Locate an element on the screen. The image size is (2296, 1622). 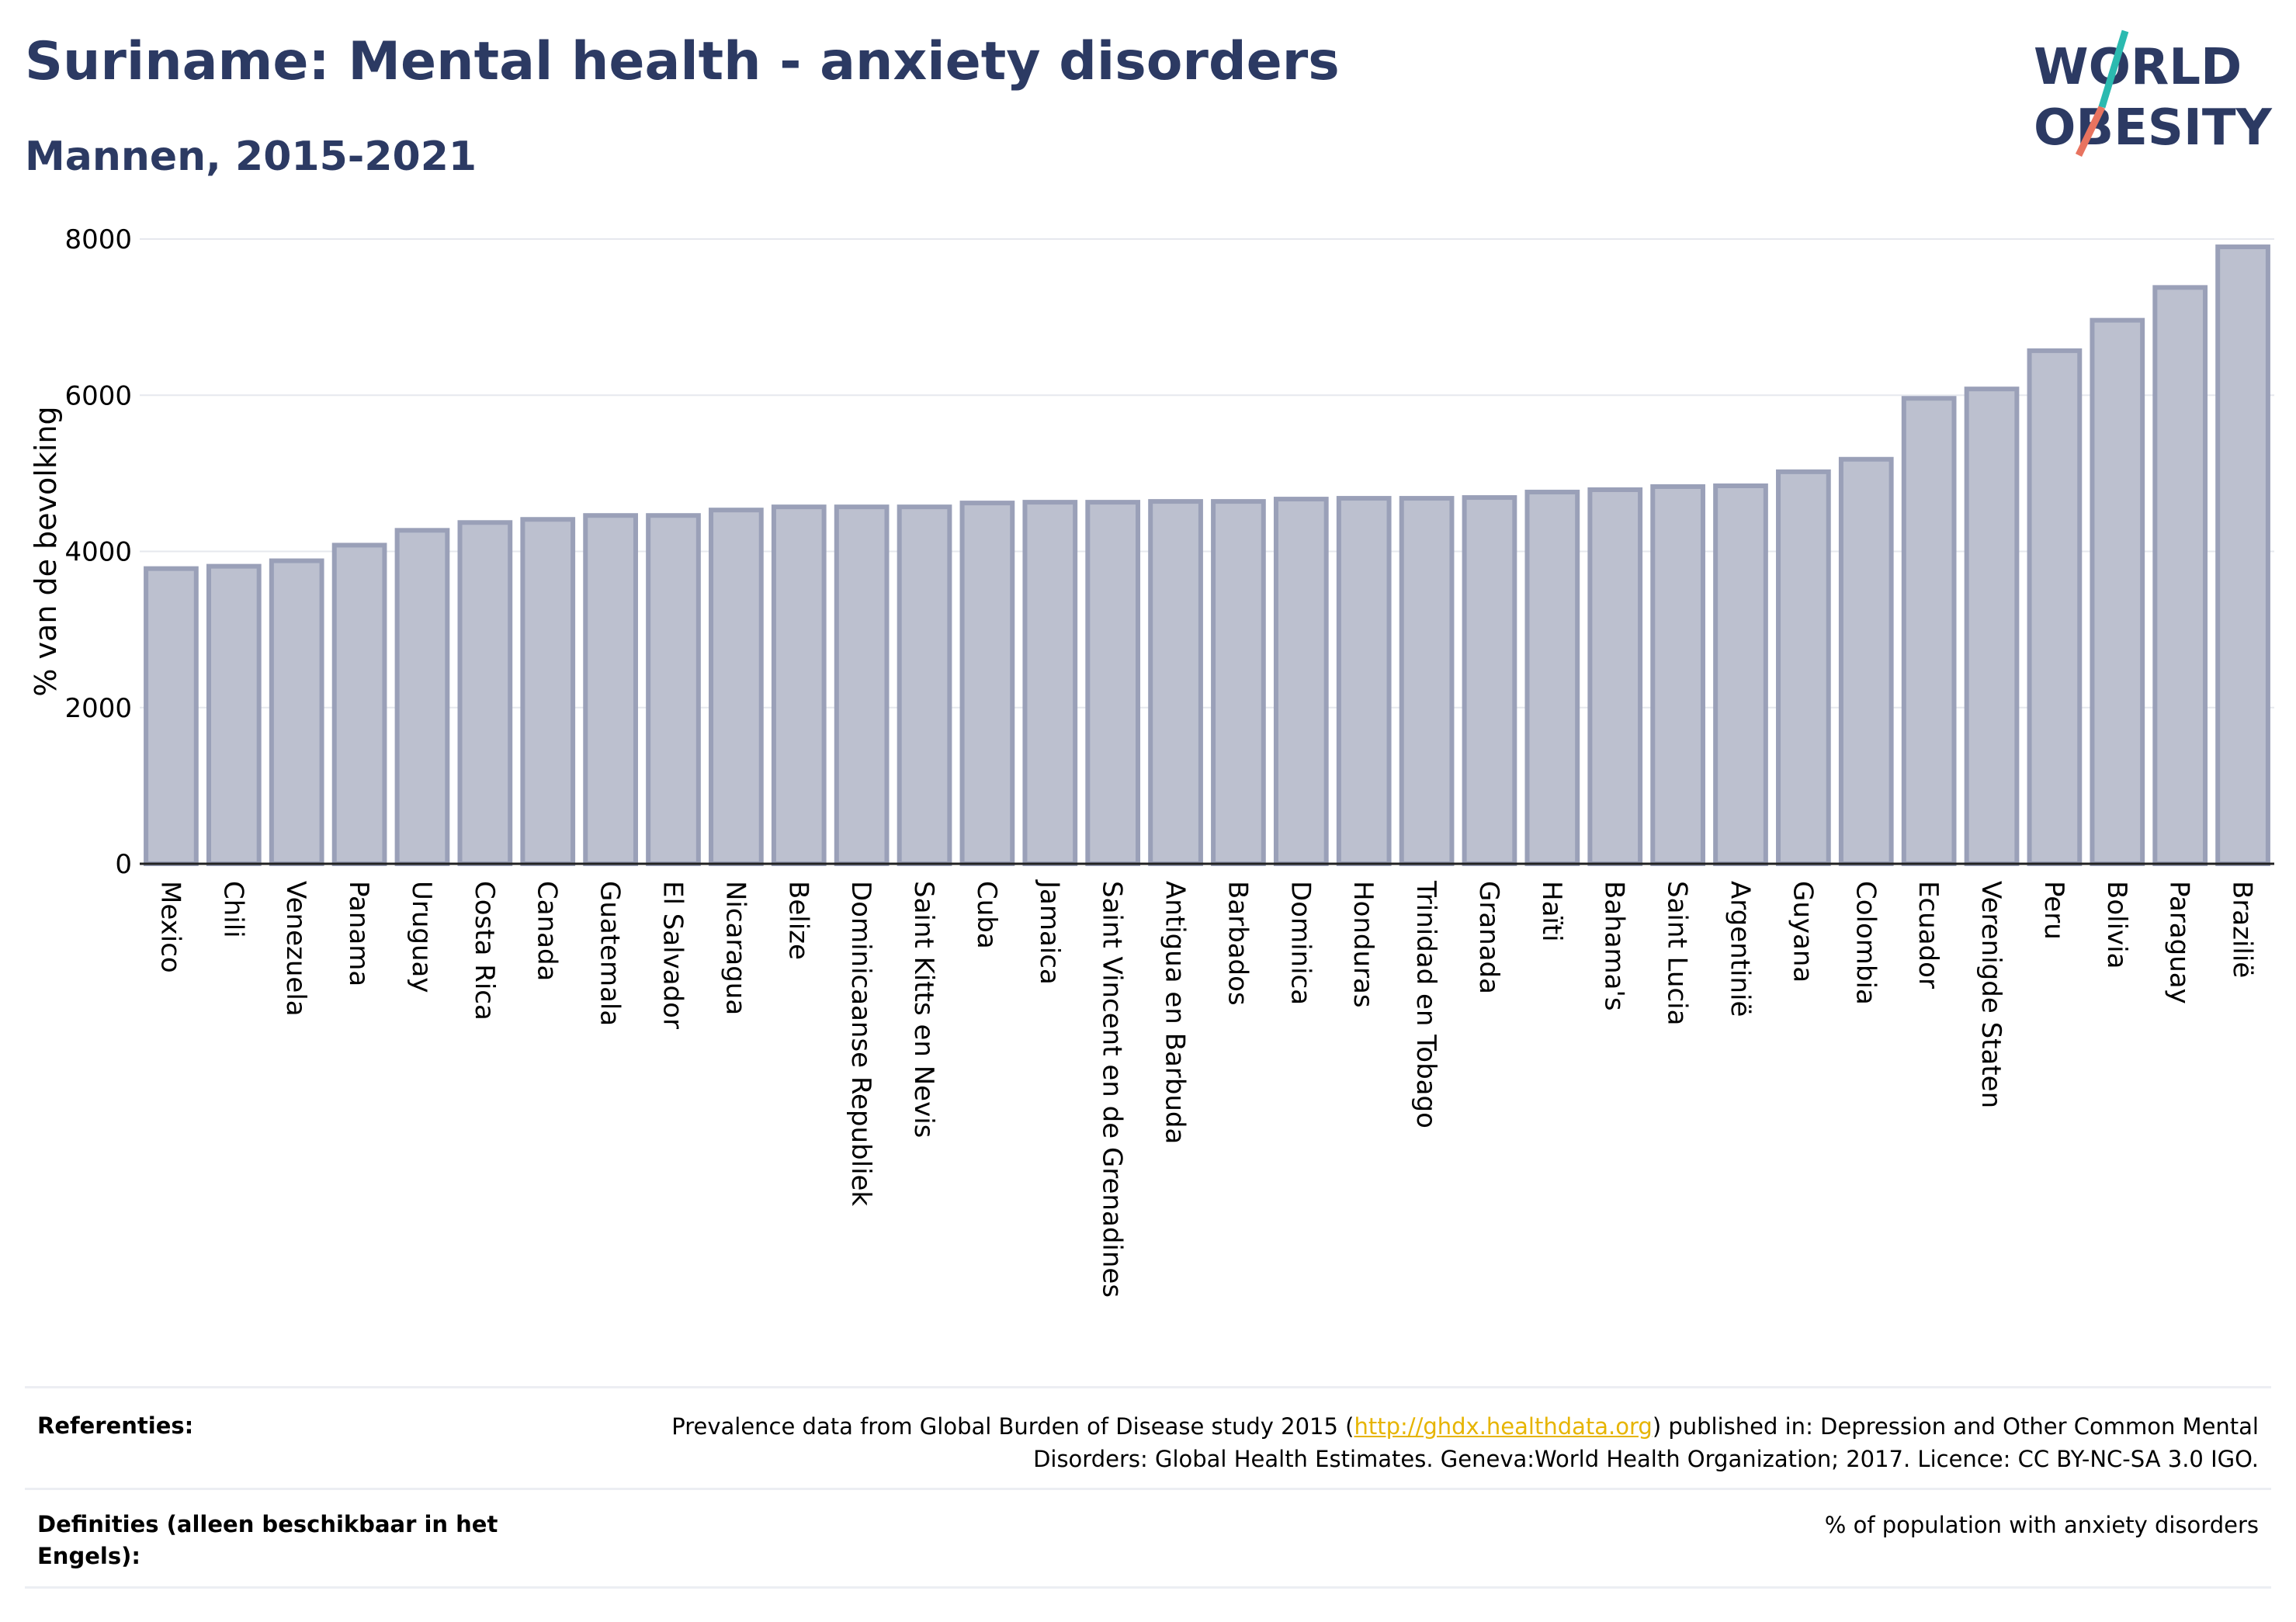
x-tick-label: Saint Kitts en Nevis is located at coordinates (923, 1010).